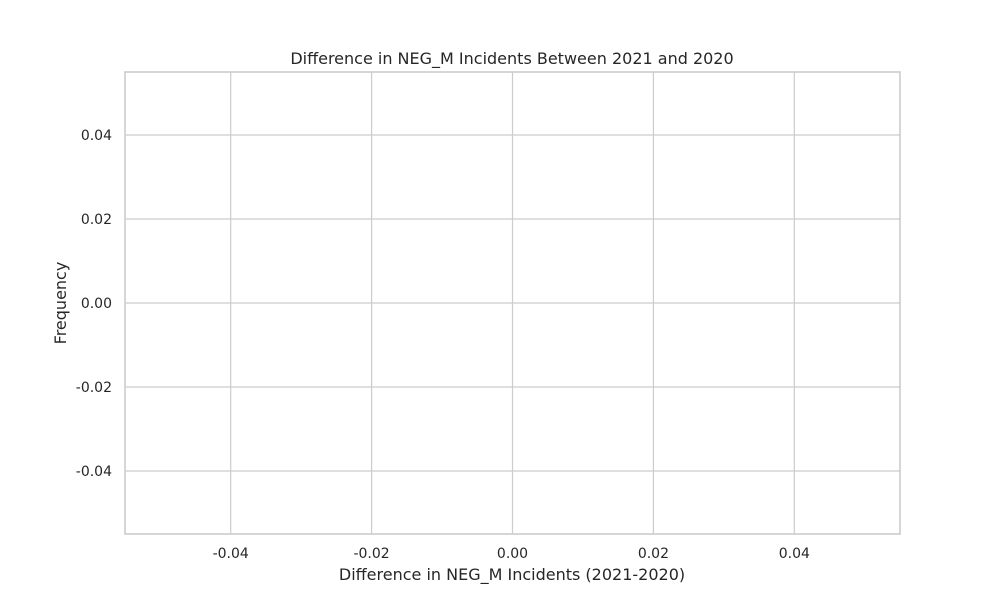 The height and width of the screenshot is (600, 1000). Describe the element at coordinates (94, 388) in the screenshot. I see `y-tick-label: -0.02` at that location.